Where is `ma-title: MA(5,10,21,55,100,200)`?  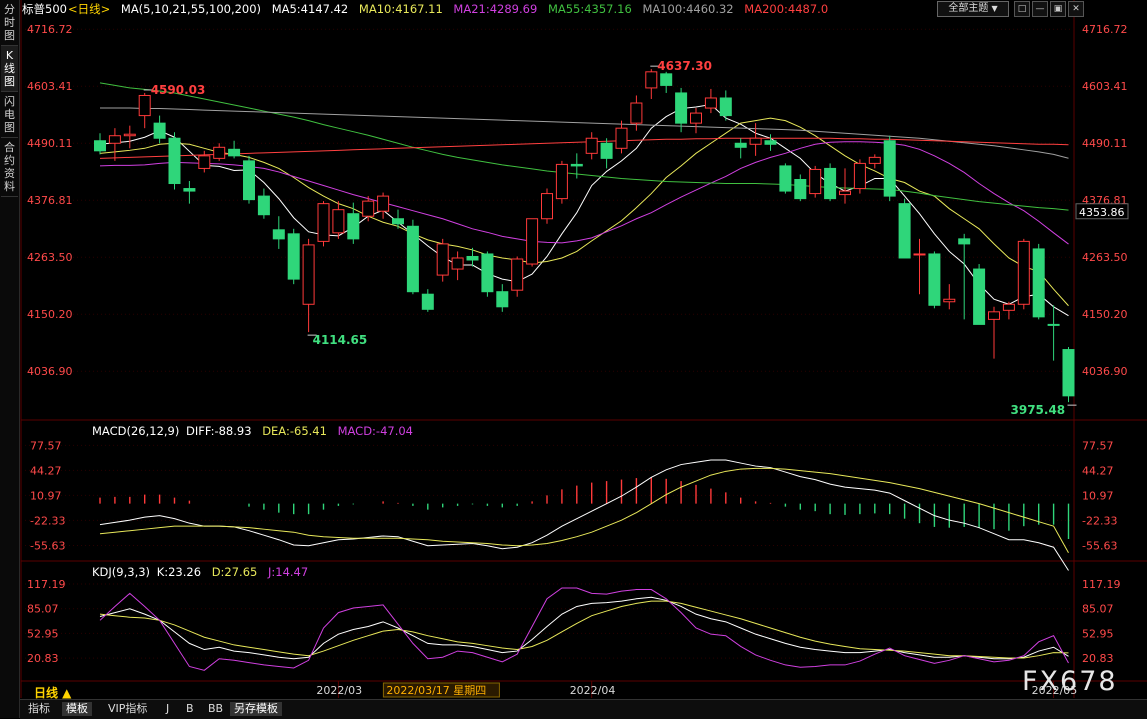
ma-title: MA(5,10,21,55,100,200) is located at coordinates (191, 9).